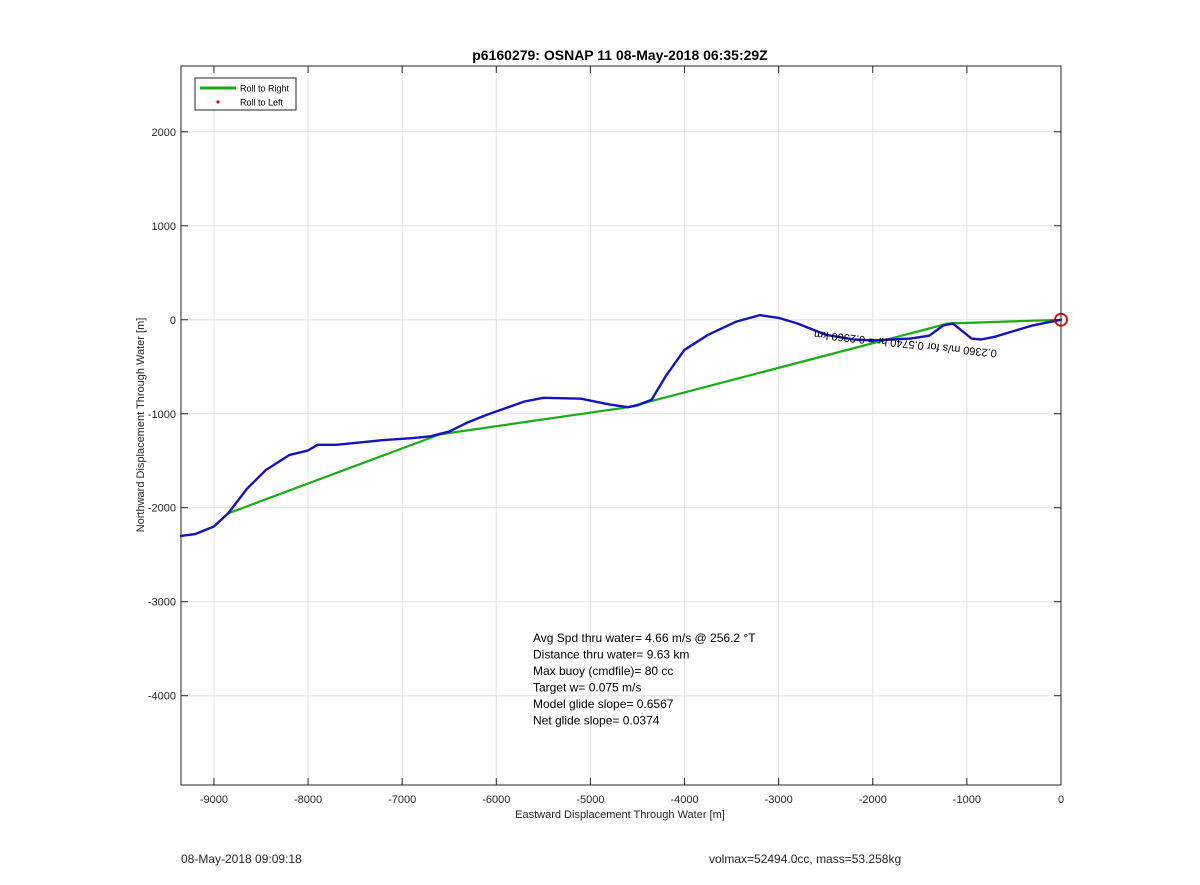 Image resolution: width=1200 pixels, height=885 pixels. What do you see at coordinates (173, 321) in the screenshot?
I see `y-tick-label: 0` at bounding box center [173, 321].